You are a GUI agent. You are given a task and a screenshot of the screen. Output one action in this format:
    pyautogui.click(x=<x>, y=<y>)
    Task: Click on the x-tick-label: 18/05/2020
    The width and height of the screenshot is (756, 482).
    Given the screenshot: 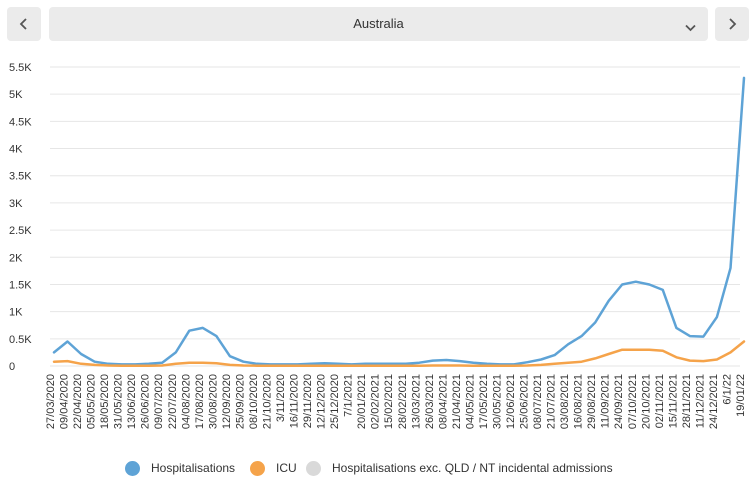 What is the action you would take?
    pyautogui.click(x=105, y=401)
    